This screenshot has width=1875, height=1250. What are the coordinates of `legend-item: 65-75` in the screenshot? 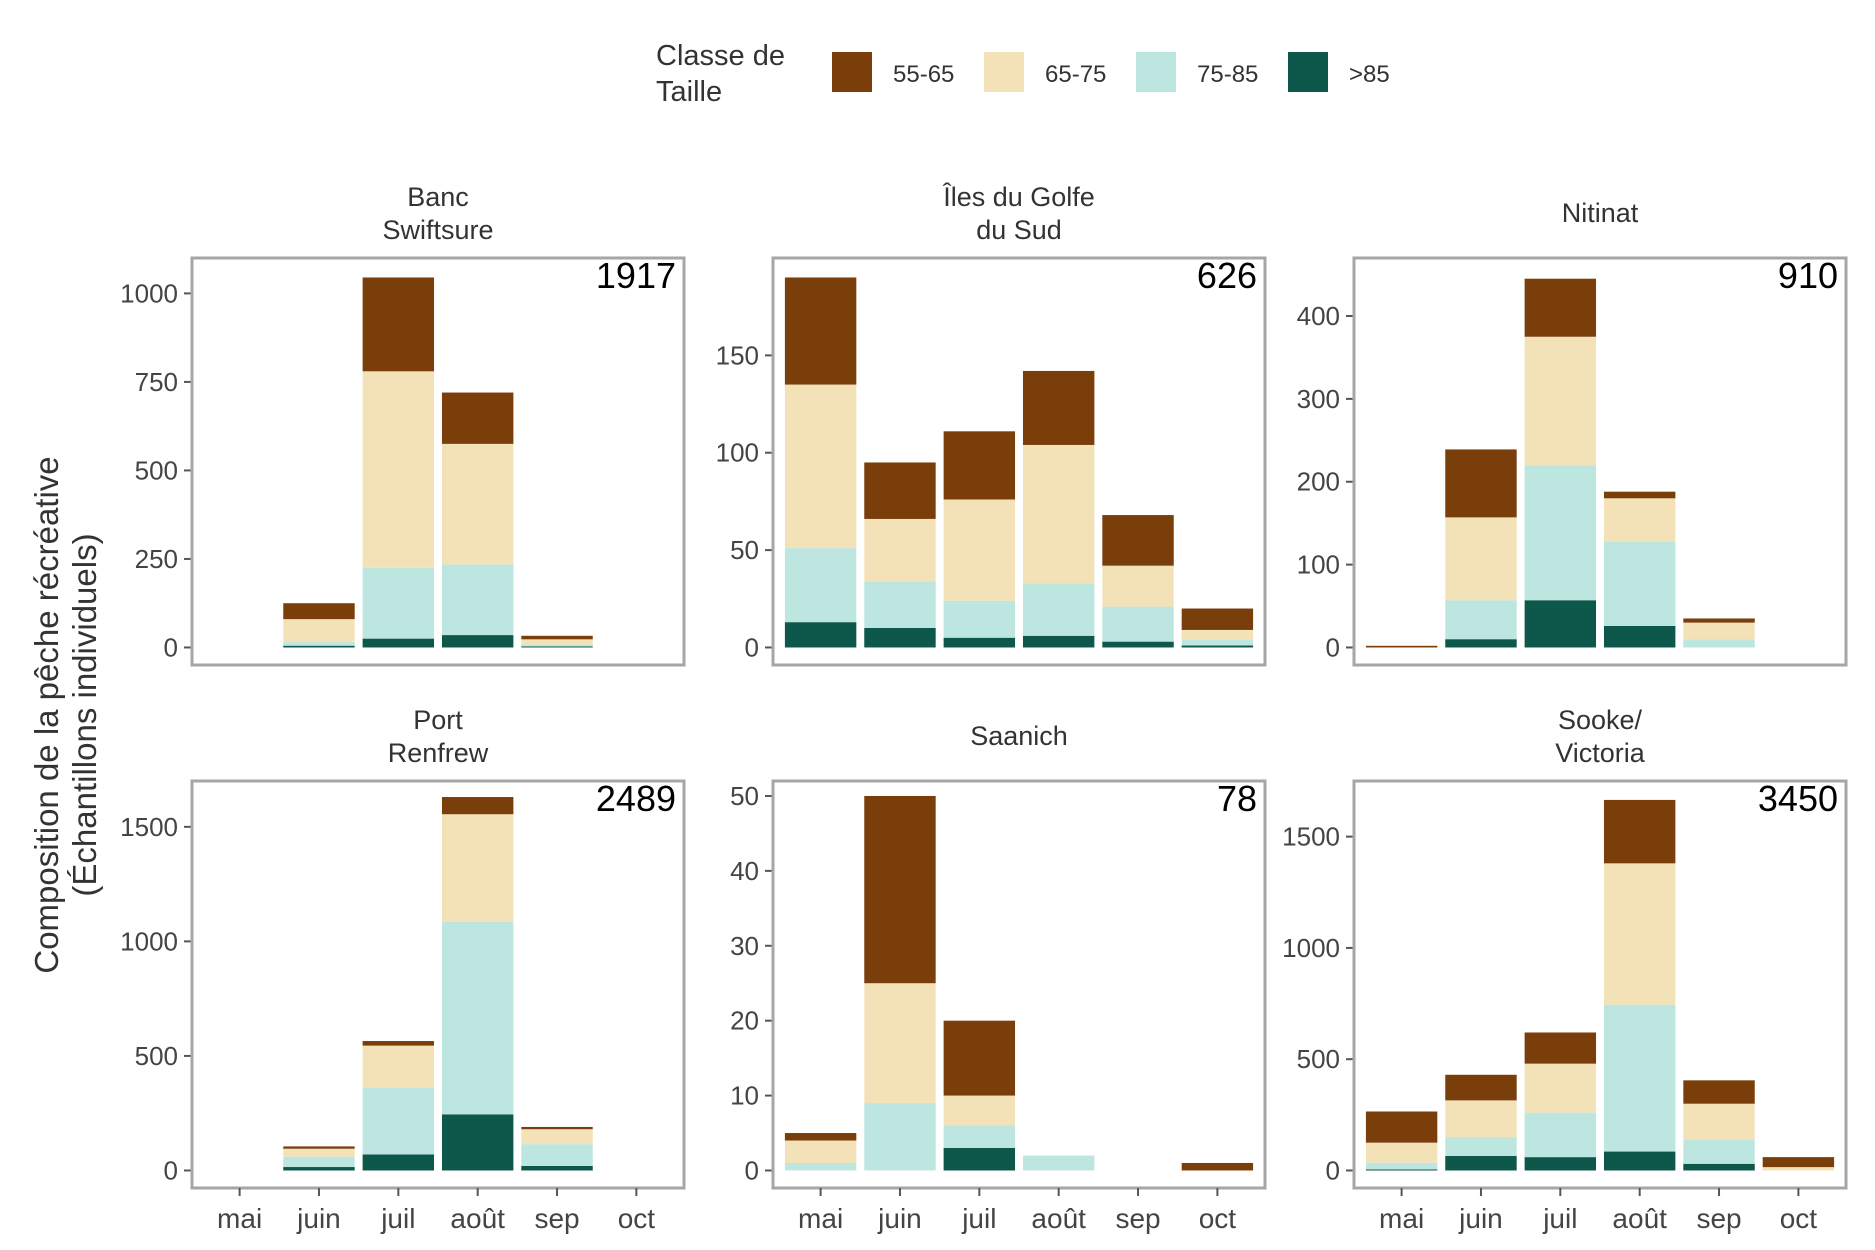 It's located at (1045, 72).